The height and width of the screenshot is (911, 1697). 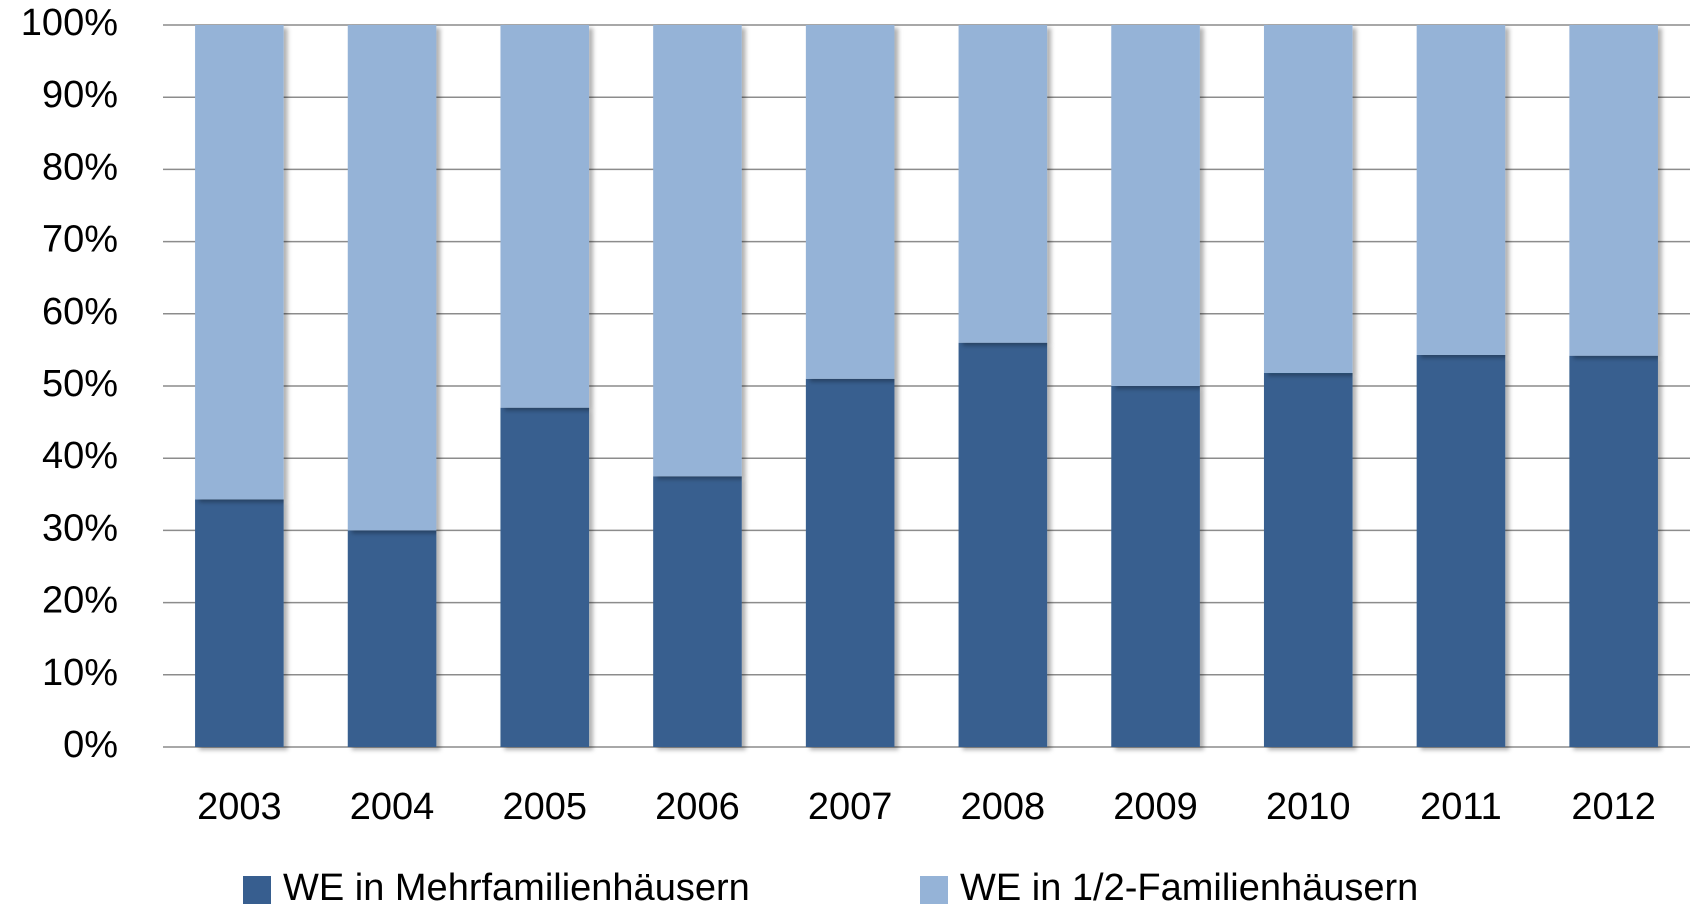 What do you see at coordinates (80, 240) in the screenshot?
I see `y-tick-label: 70%` at bounding box center [80, 240].